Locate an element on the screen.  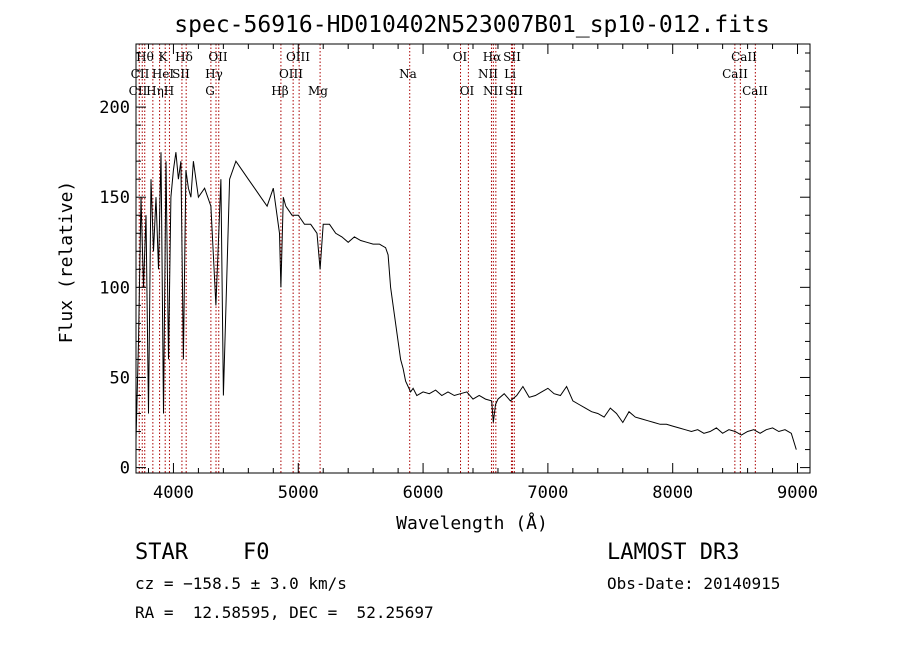
redshift-readout: cz = −158.5 ± 3.0 km/s is located at coordinates (241, 583).